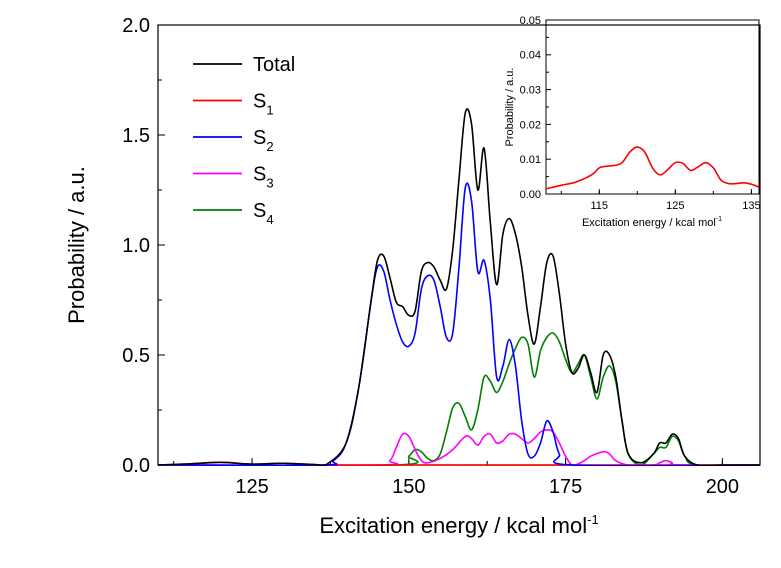  Describe the element at coordinates (530, 56) in the screenshot. I see `y-tick-label: 0.04` at that location.